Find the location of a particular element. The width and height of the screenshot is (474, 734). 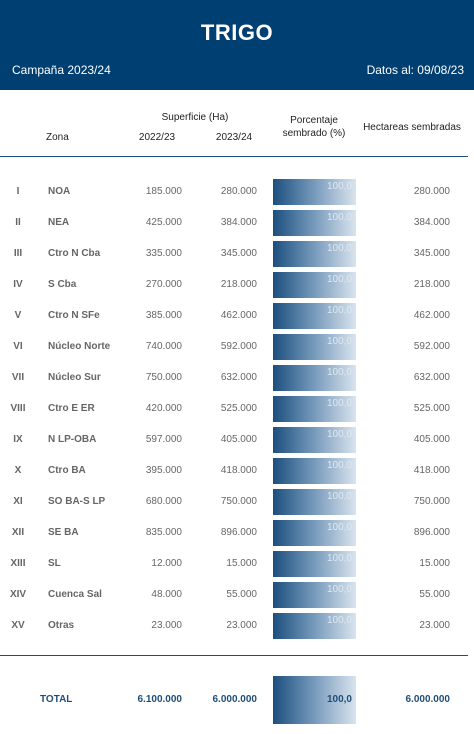

total-divider is located at coordinates (234, 655).